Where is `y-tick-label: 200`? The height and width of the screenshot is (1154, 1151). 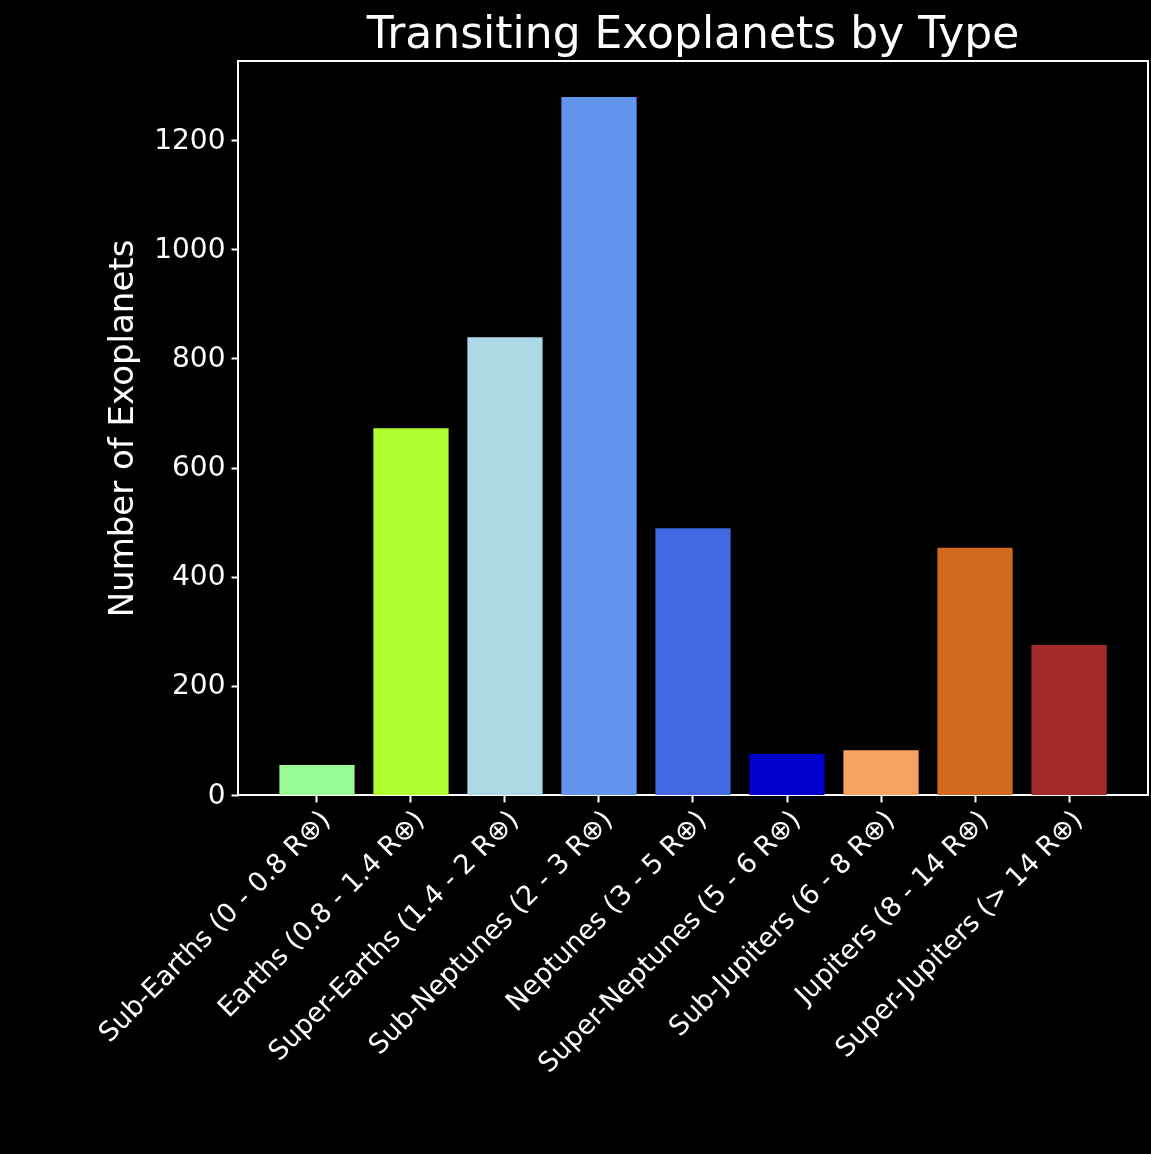
y-tick-label: 200 is located at coordinates (199, 685).